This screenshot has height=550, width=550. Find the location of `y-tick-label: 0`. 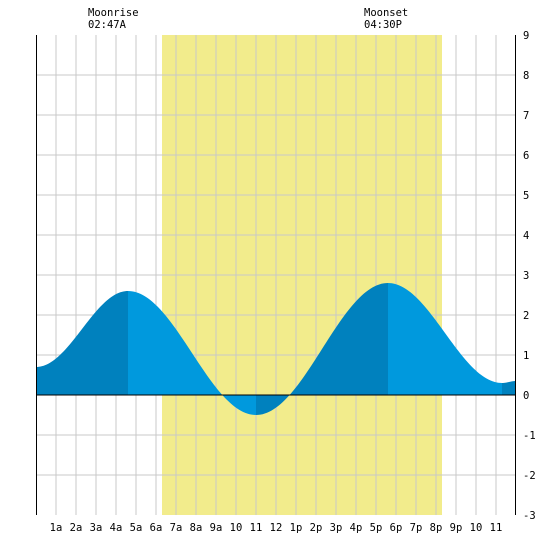

y-tick-label: 0 is located at coordinates (526, 396).